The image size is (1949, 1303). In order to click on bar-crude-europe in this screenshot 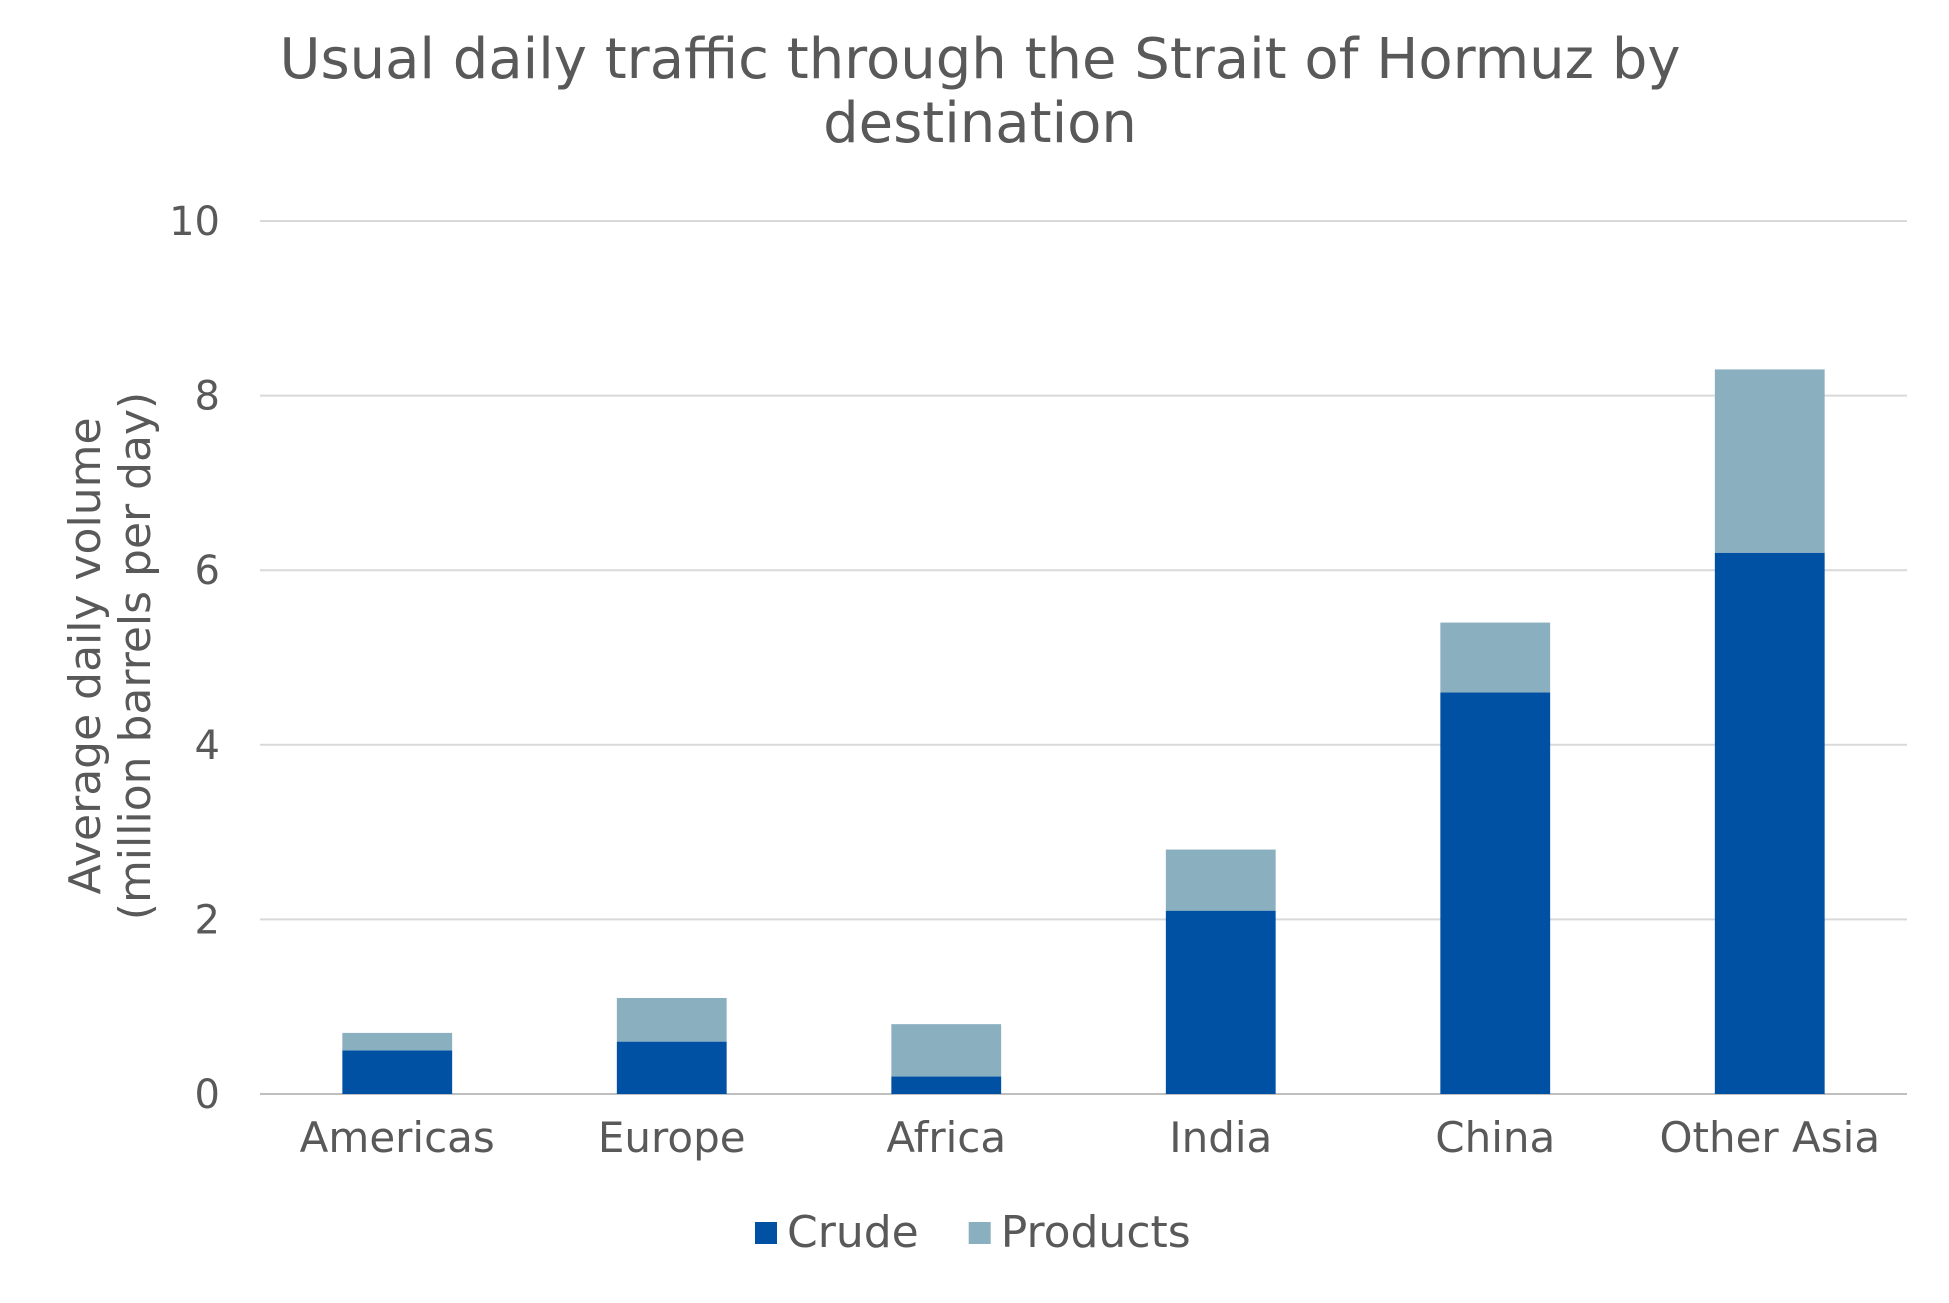, I will do `click(671, 1067)`.